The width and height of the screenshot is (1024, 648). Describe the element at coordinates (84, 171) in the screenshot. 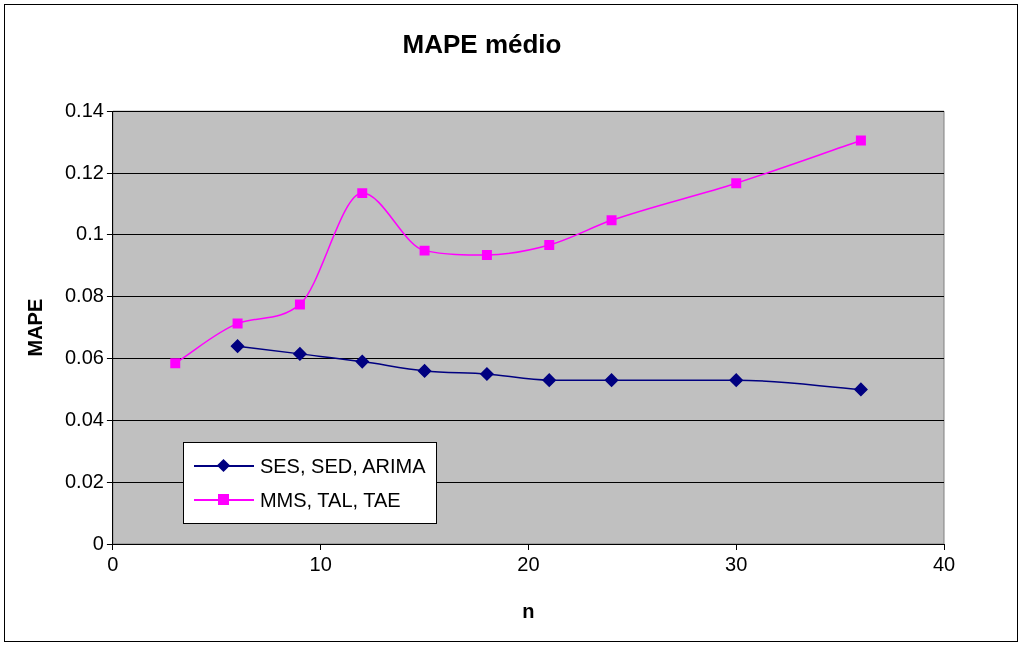

I see `y-tick-label: 0.12` at that location.